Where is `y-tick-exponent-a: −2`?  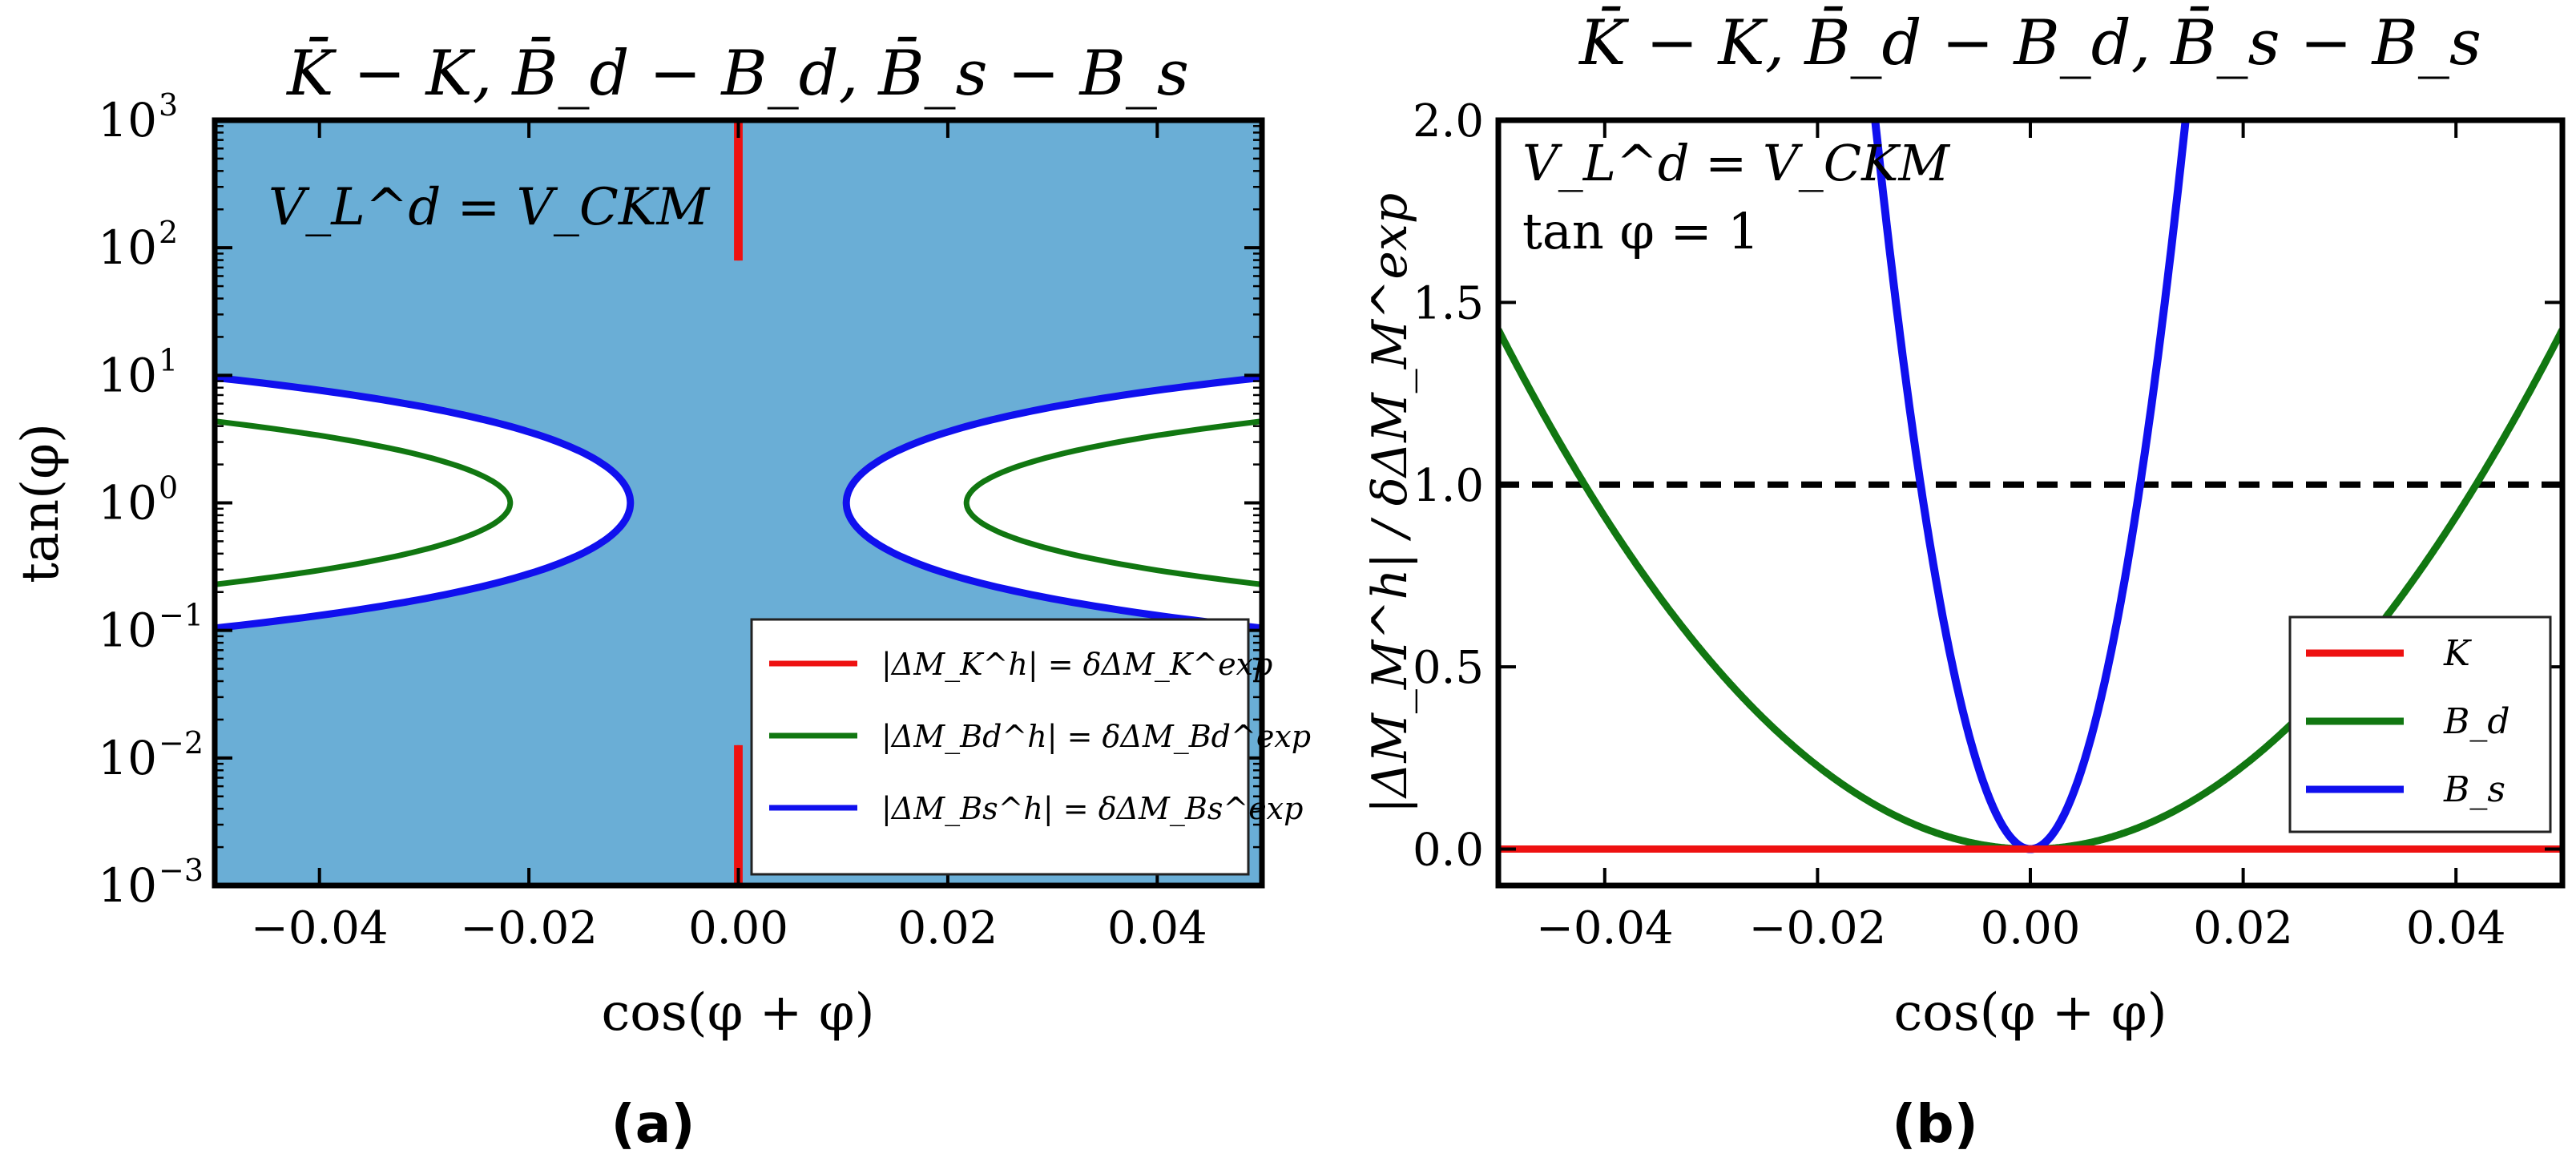 y-tick-exponent-a: −2 is located at coordinates (181, 743).